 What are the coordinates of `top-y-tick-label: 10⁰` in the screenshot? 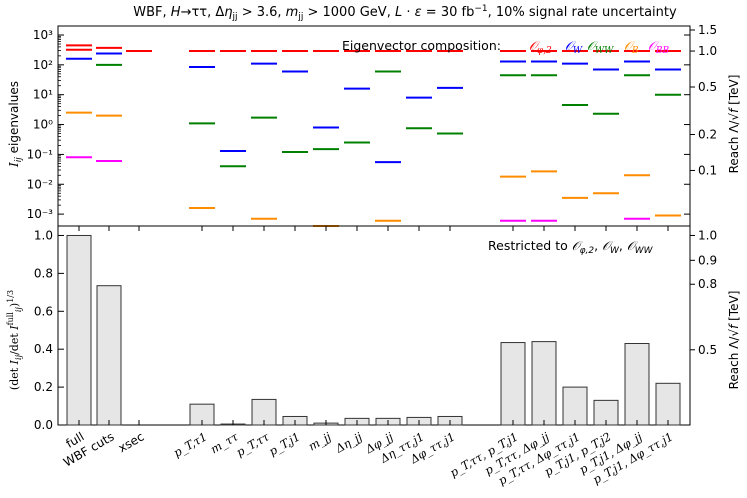 It's located at (43, 125).